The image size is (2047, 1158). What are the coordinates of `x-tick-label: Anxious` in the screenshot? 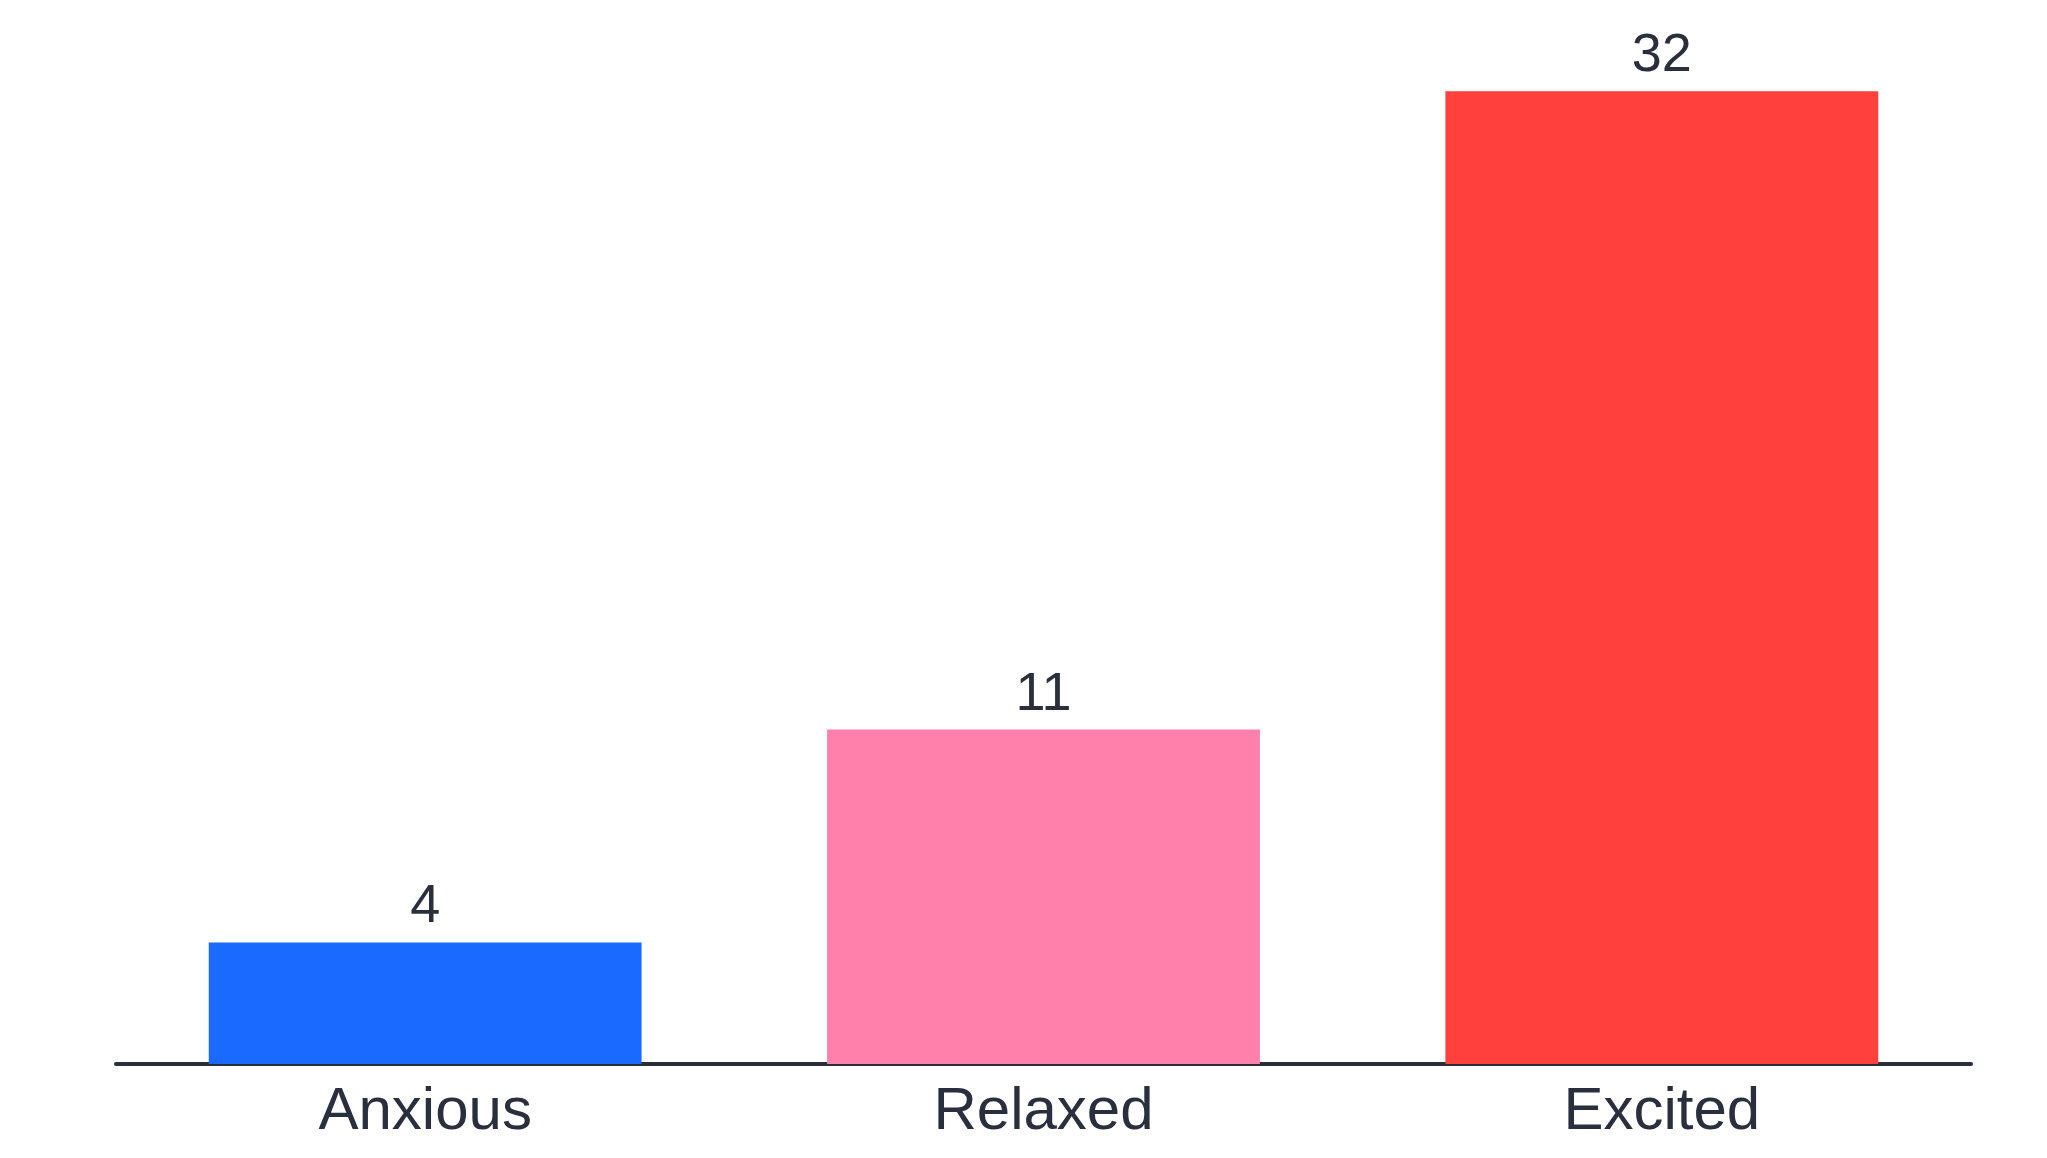 It's located at (425, 1108).